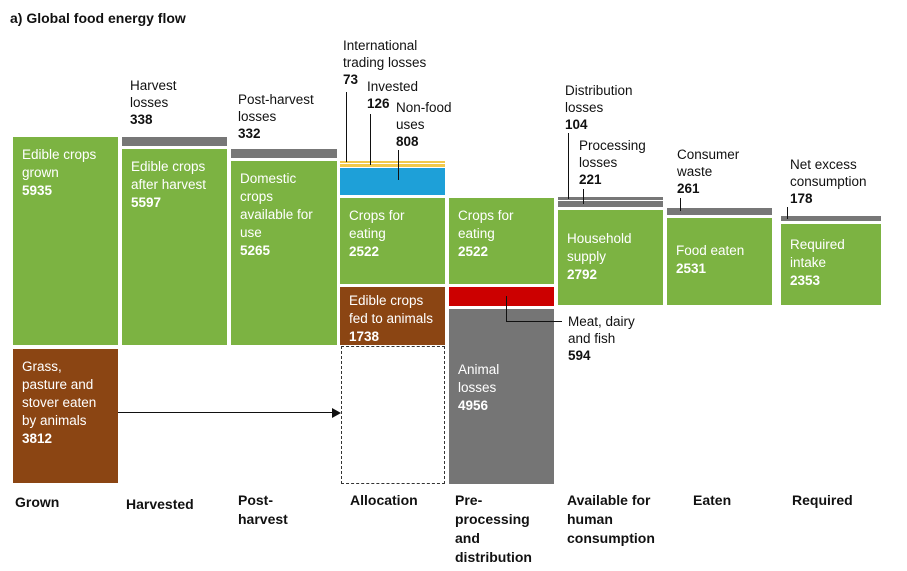  Describe the element at coordinates (612, 154) in the screenshot. I see `callout-label: Processing losses` at that location.